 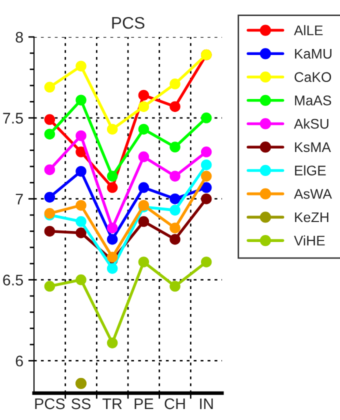 What do you see at coordinates (13, 118) in the screenshot?
I see `y-tick-label: 7.5` at bounding box center [13, 118].